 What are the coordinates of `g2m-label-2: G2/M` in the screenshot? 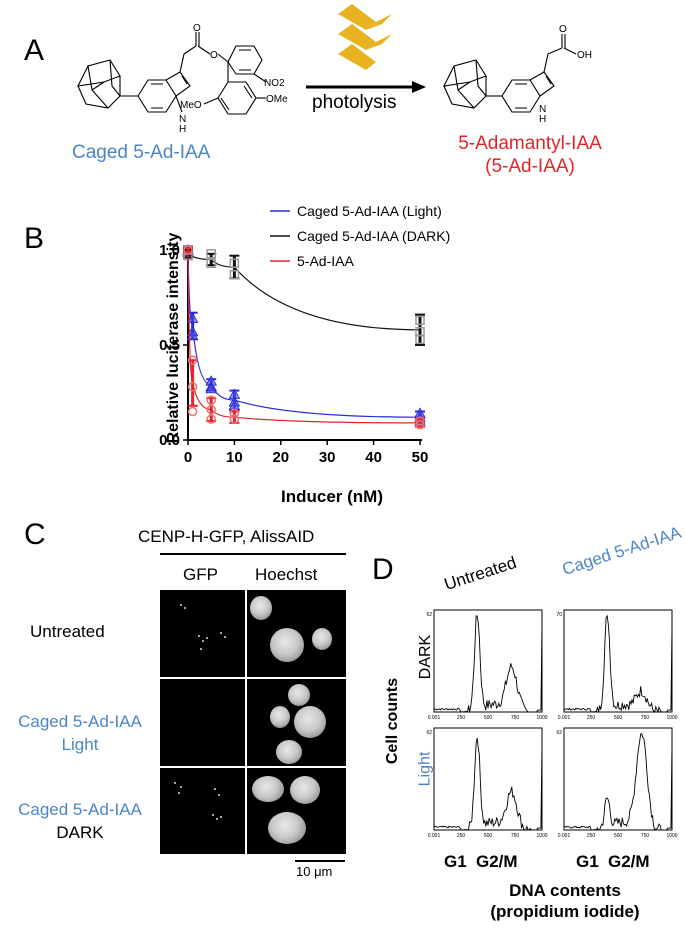 It's located at (629, 861).